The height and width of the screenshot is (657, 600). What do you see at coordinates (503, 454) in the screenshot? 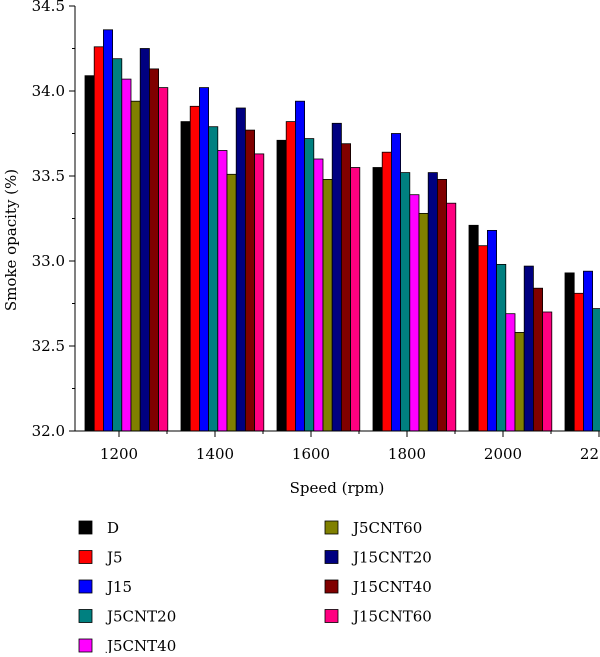
I see `x-tick-label: 2000` at bounding box center [503, 454].